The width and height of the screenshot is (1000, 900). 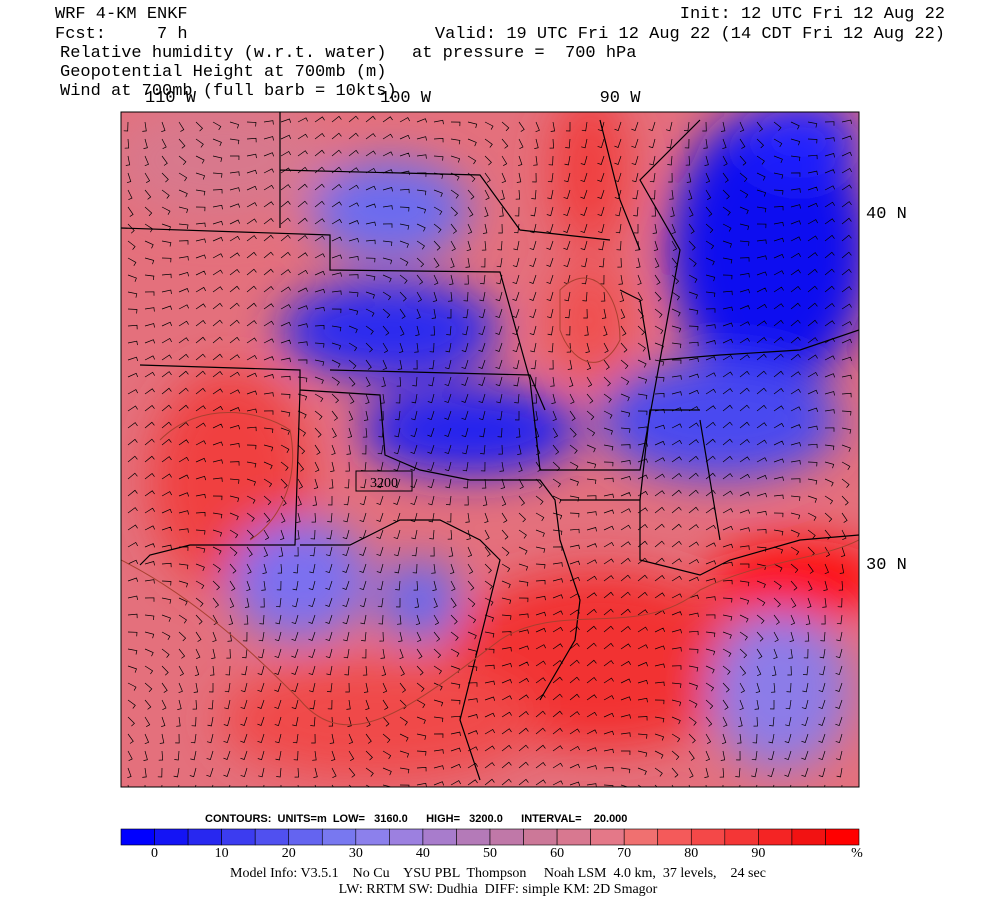 What do you see at coordinates (423, 853) in the screenshot?
I see `colorbar-label: 40` at bounding box center [423, 853].